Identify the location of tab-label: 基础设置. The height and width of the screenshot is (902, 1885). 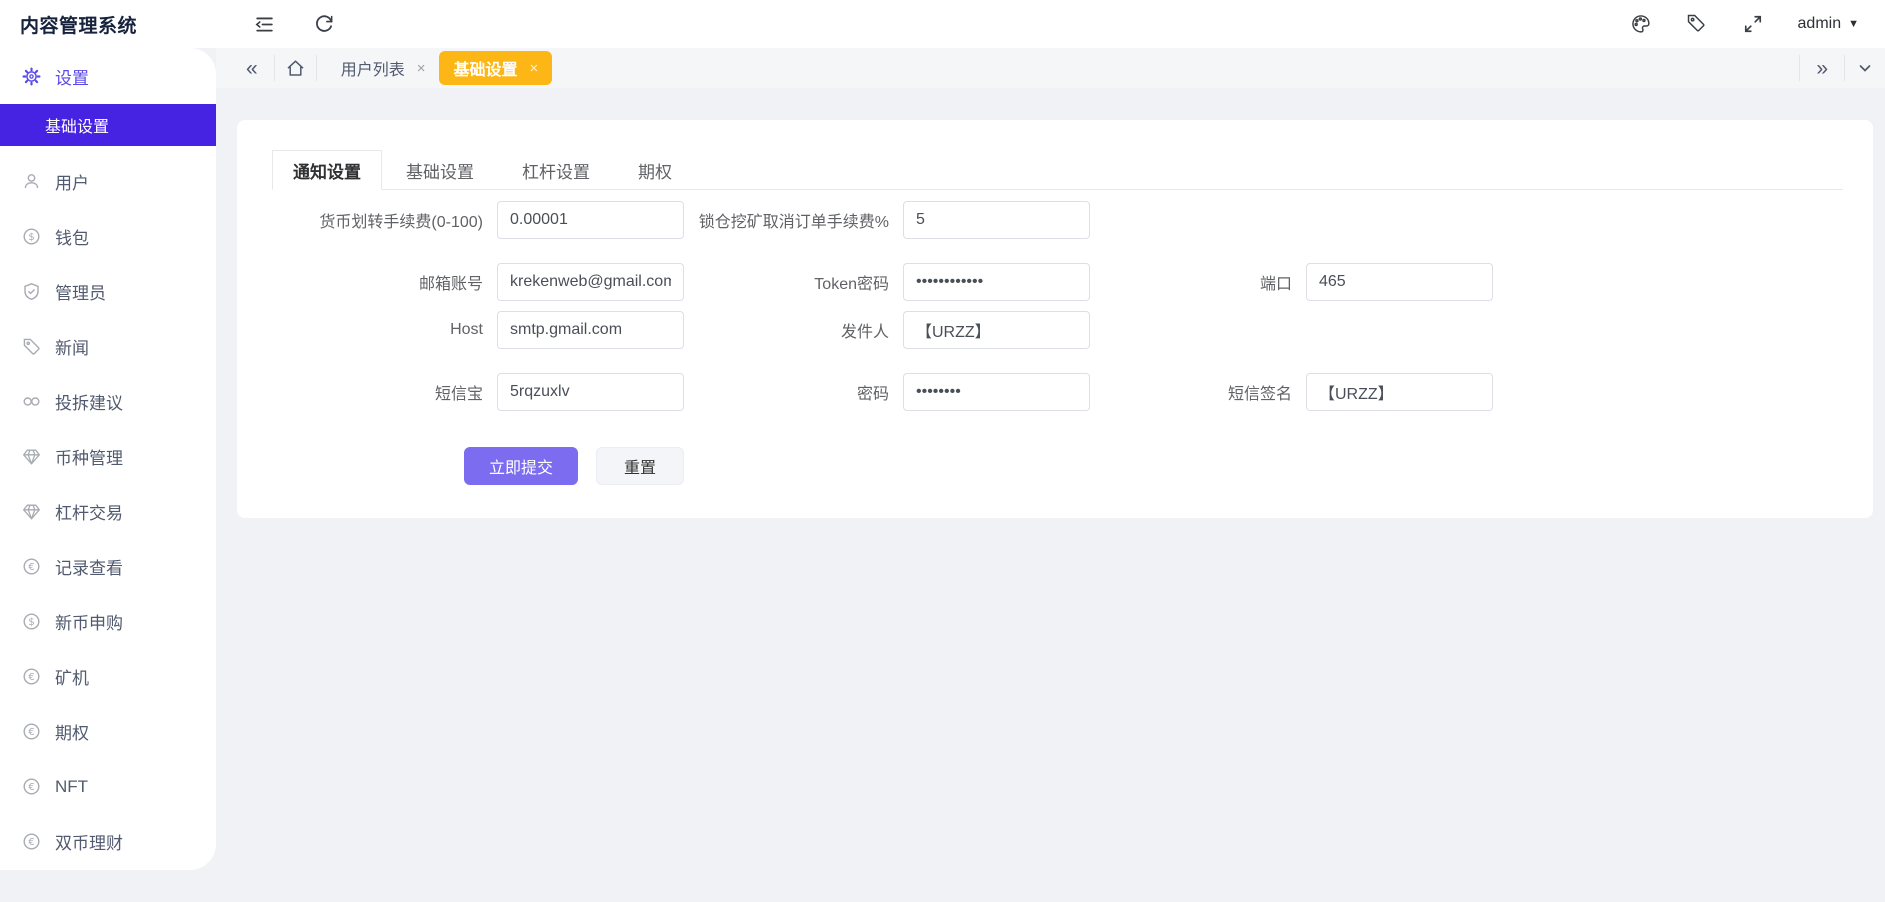
(440, 172).